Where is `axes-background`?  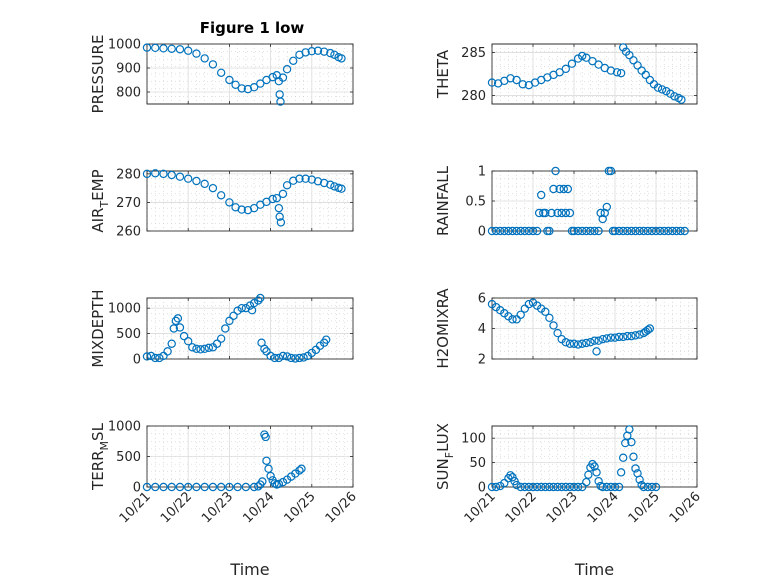
axes-background is located at coordinates (594, 456).